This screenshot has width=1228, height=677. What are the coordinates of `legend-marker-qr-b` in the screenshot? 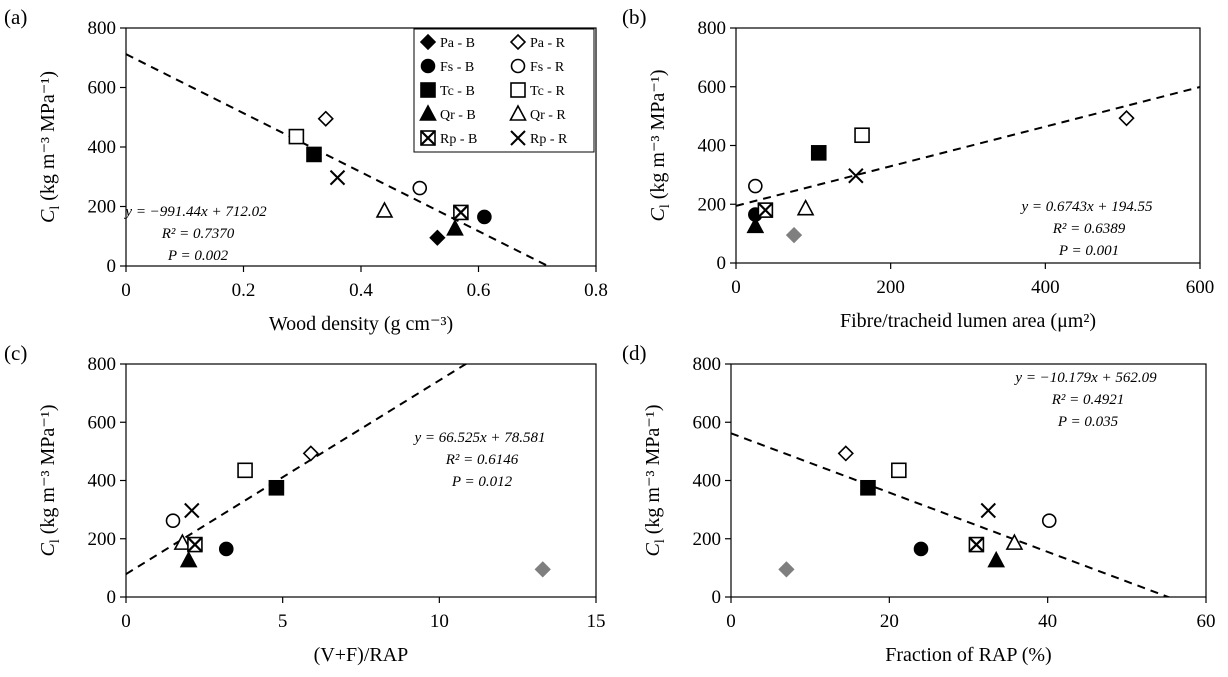 It's located at (428, 112).